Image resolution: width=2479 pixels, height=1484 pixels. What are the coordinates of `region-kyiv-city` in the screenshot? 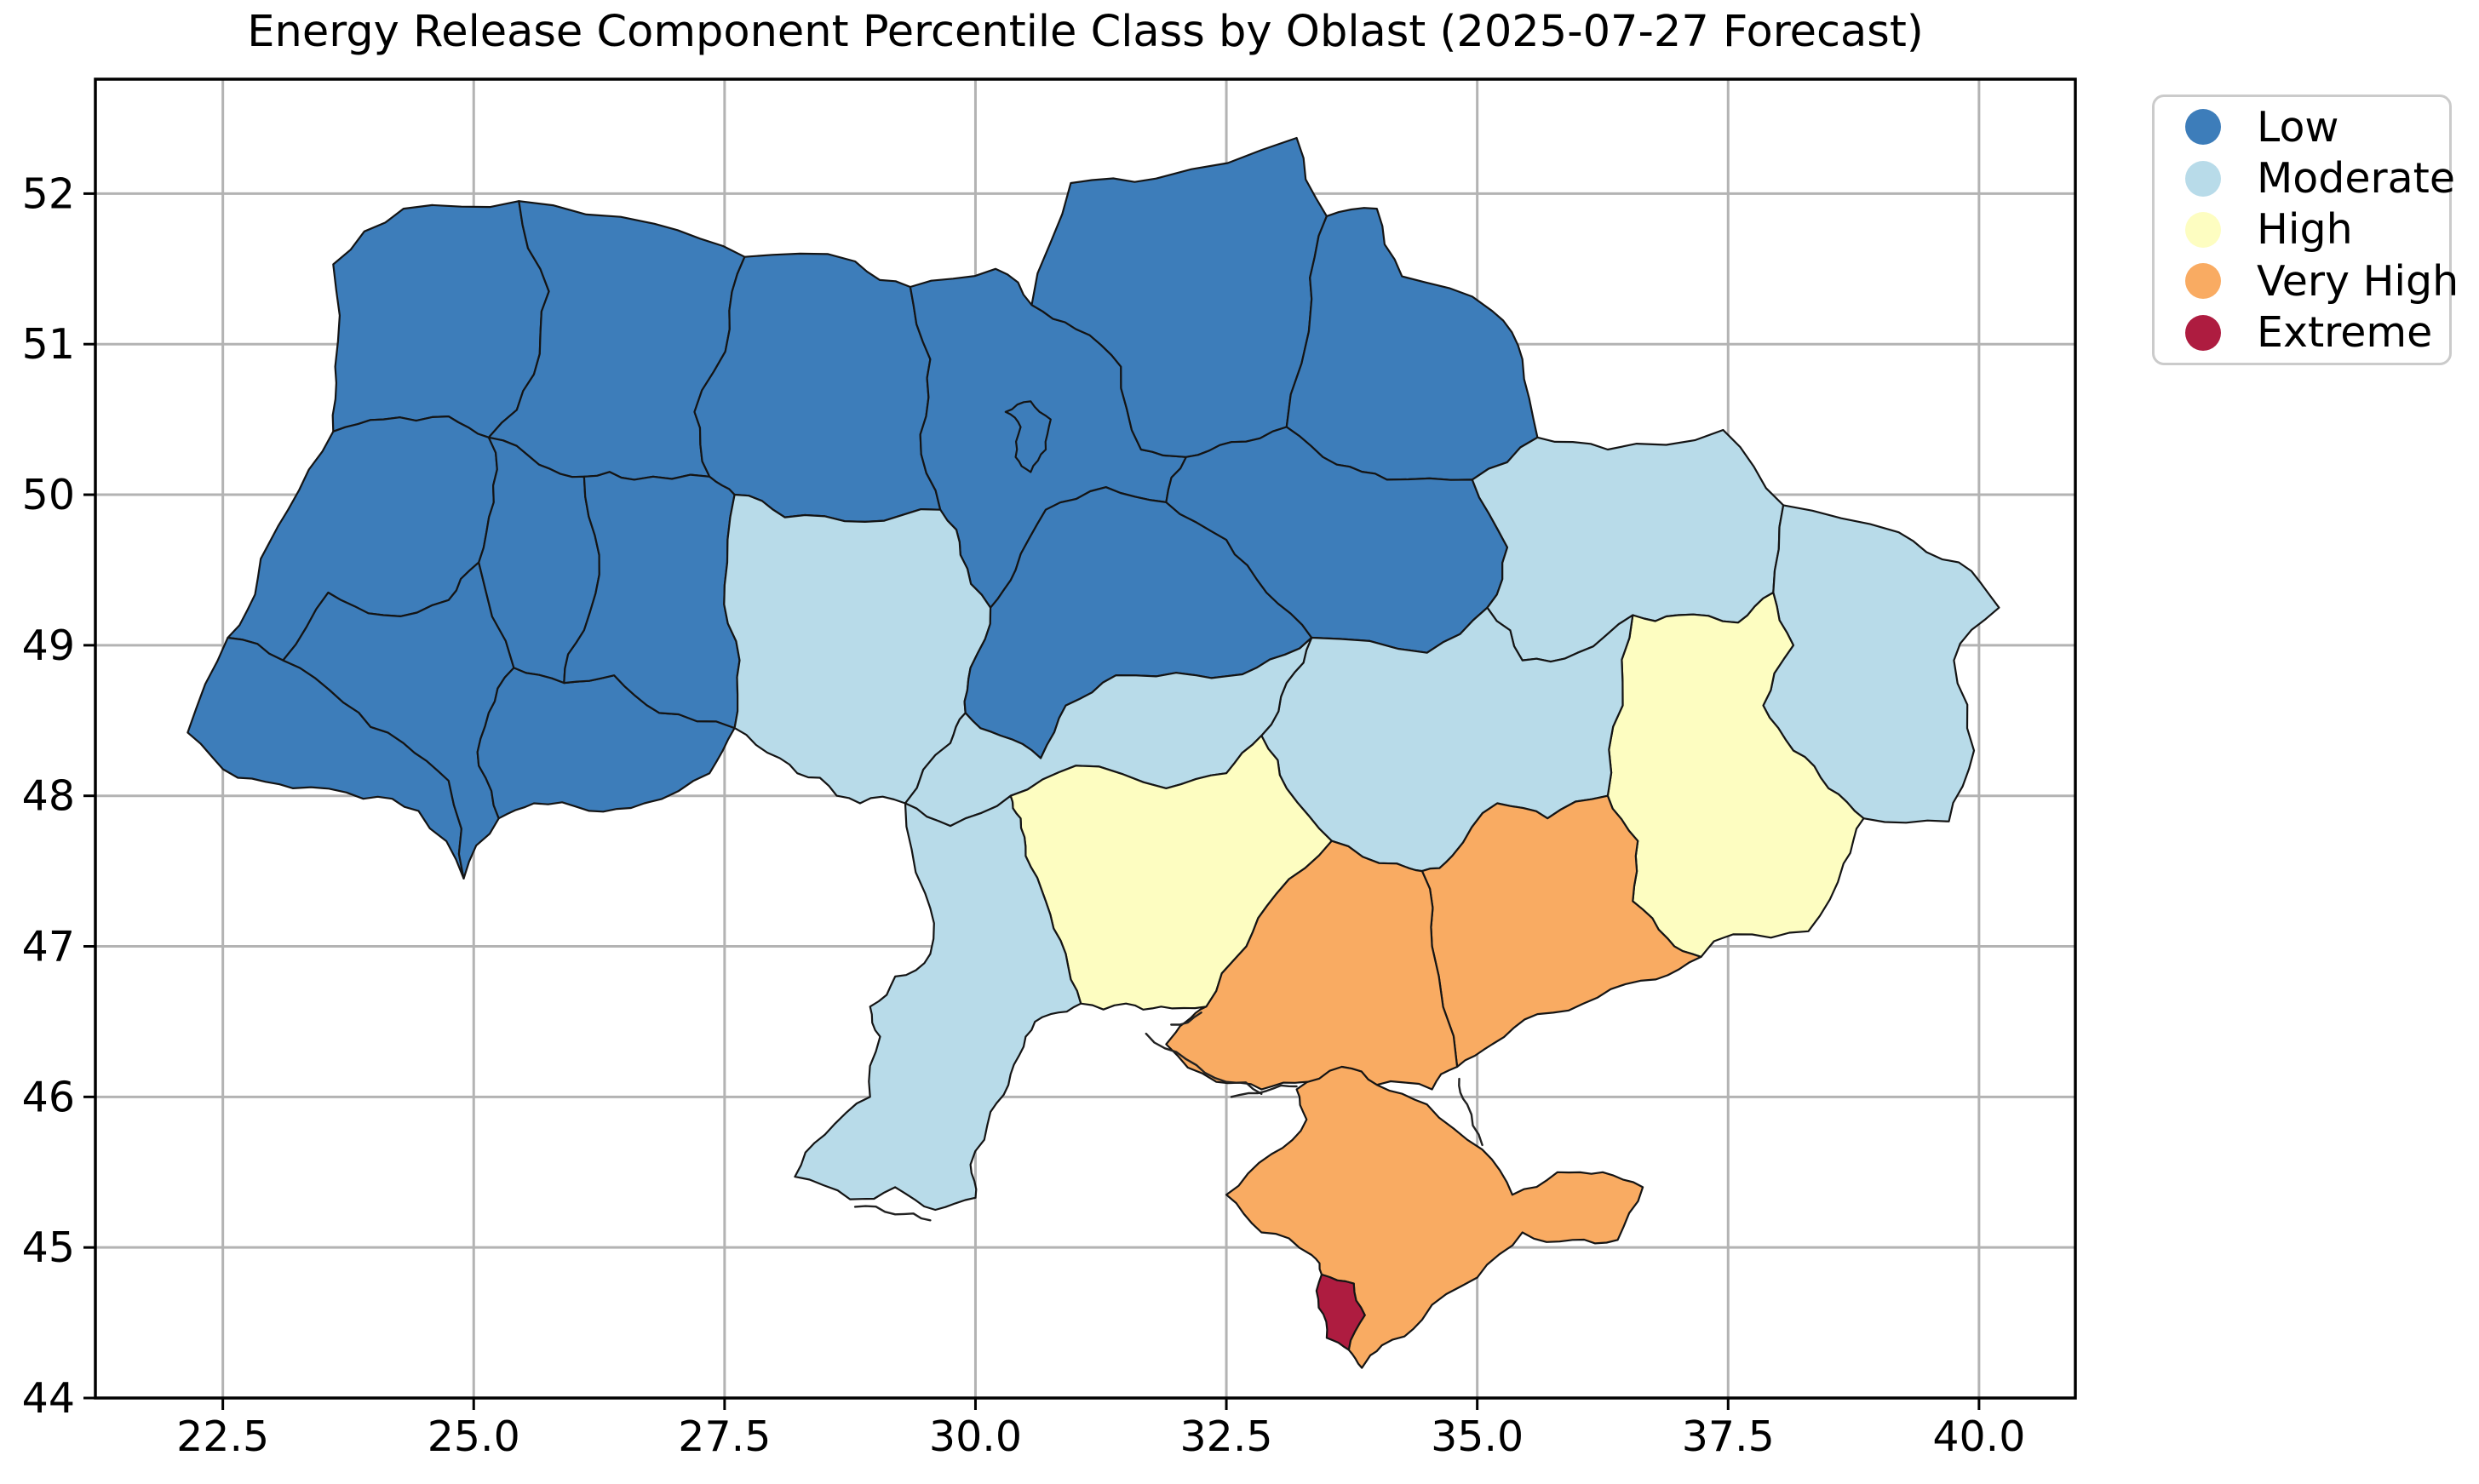 It's located at (1028, 437).